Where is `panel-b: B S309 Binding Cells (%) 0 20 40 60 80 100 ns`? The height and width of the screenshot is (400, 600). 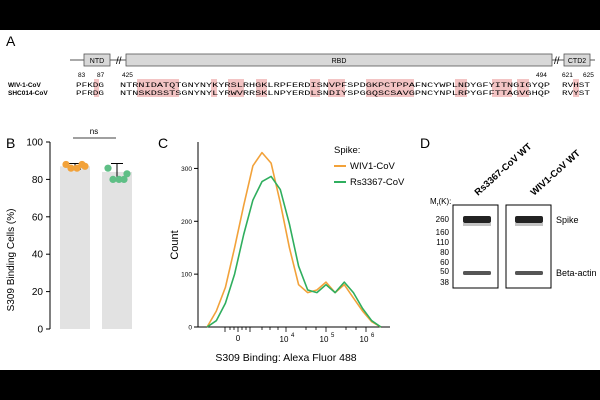 panel-b: B S309 Binding Cells (%) 0 20 40 60 80 100 ns is located at coordinates (69, 231).